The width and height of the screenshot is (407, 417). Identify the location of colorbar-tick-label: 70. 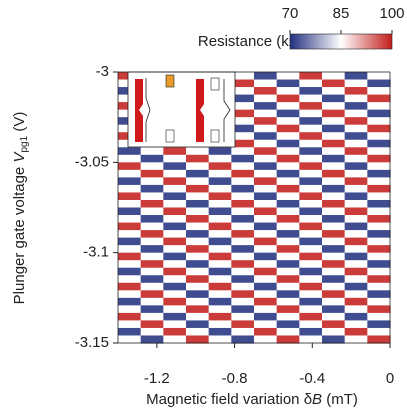
(290, 13).